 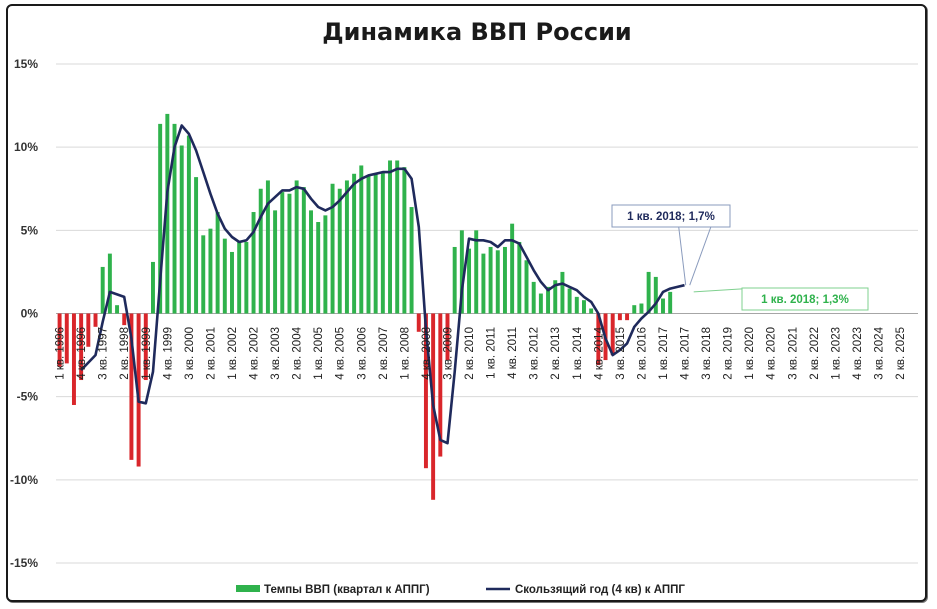 I want to click on callout-box-bars, so click(x=805, y=299).